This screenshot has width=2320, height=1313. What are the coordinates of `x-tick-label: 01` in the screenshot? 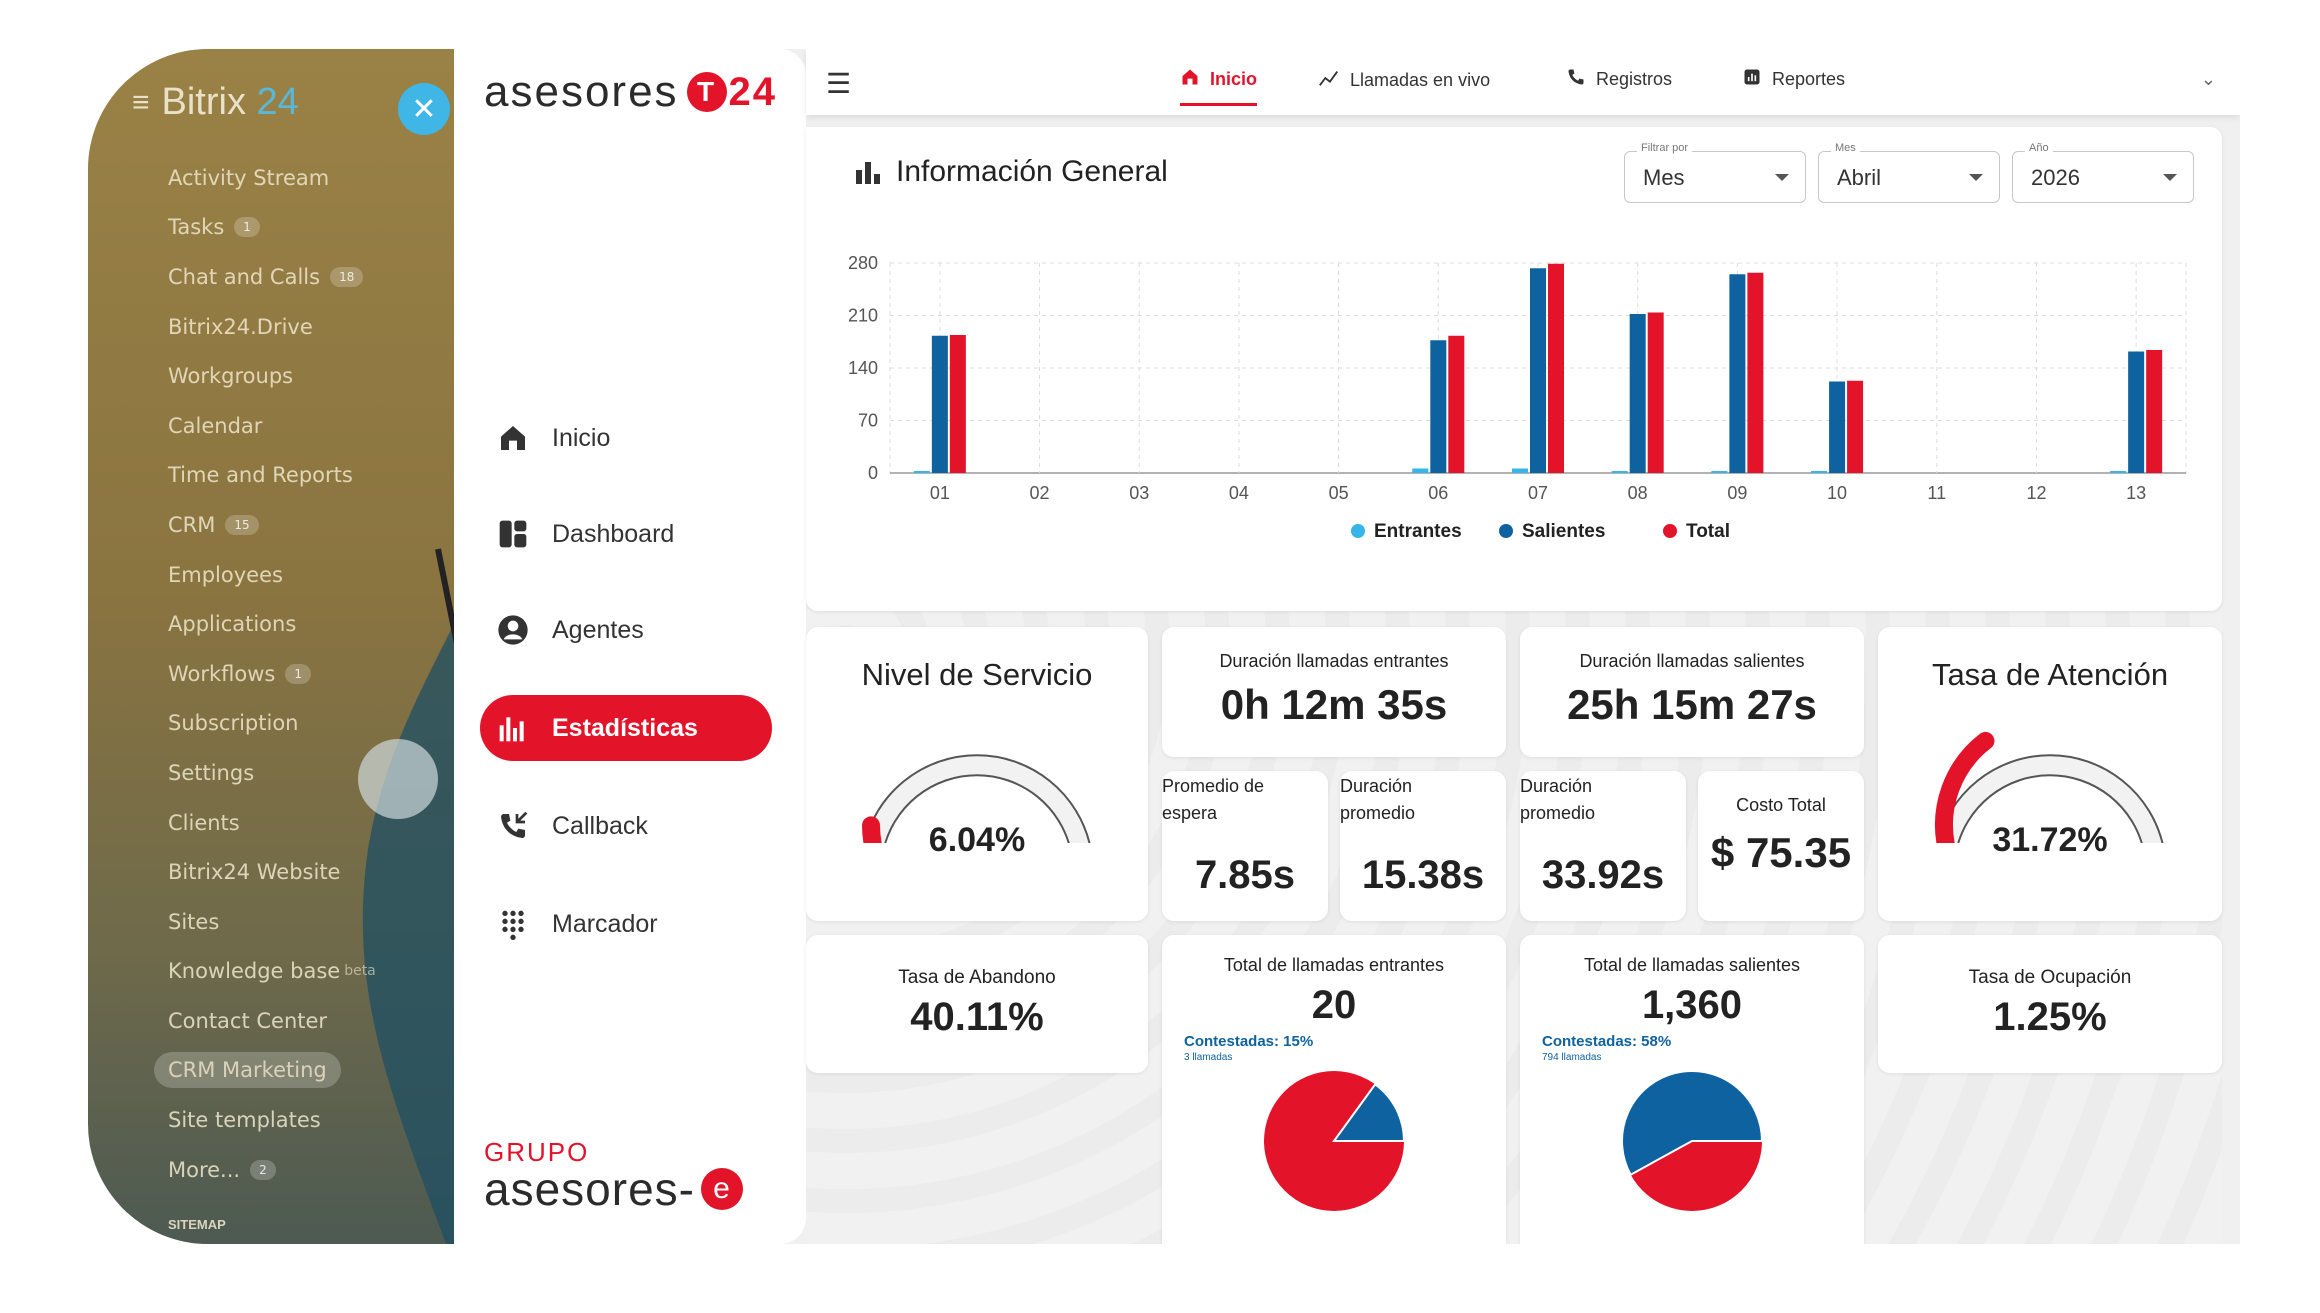 It's located at (940, 493).